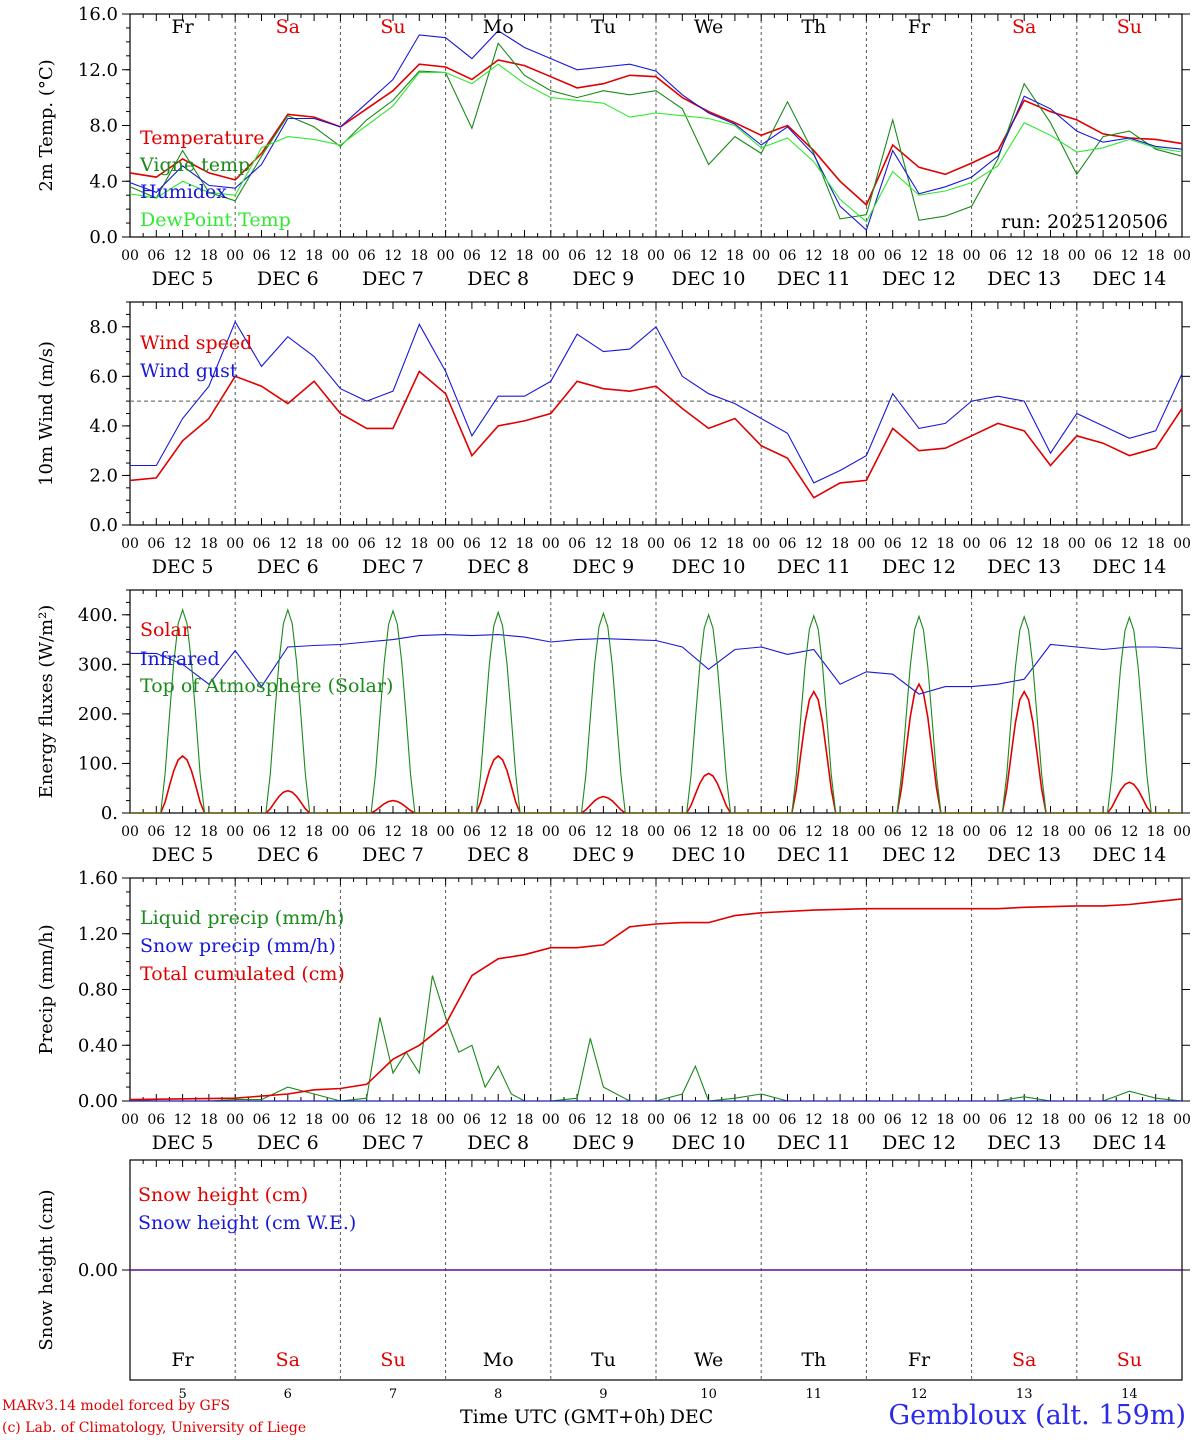 The height and width of the screenshot is (1440, 1194). I want to click on legend-entry: Top of Atmosphere (Solar), so click(266, 686).